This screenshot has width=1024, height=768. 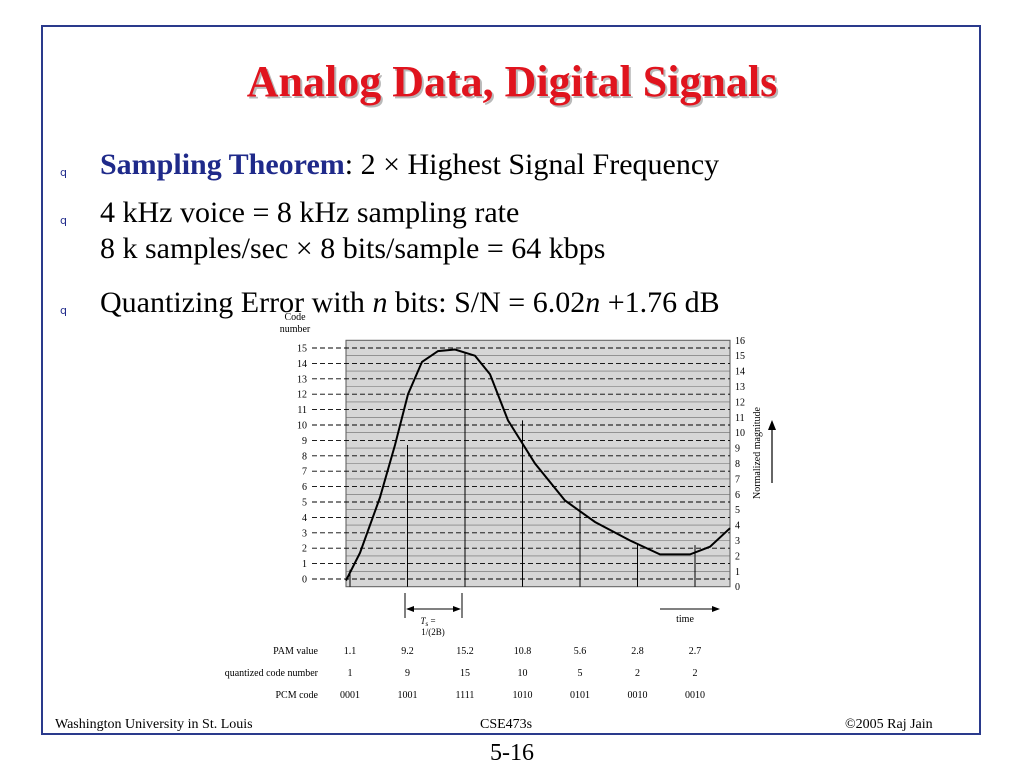 I want to click on magnitude-tick-label: 3, so click(x=737, y=541).